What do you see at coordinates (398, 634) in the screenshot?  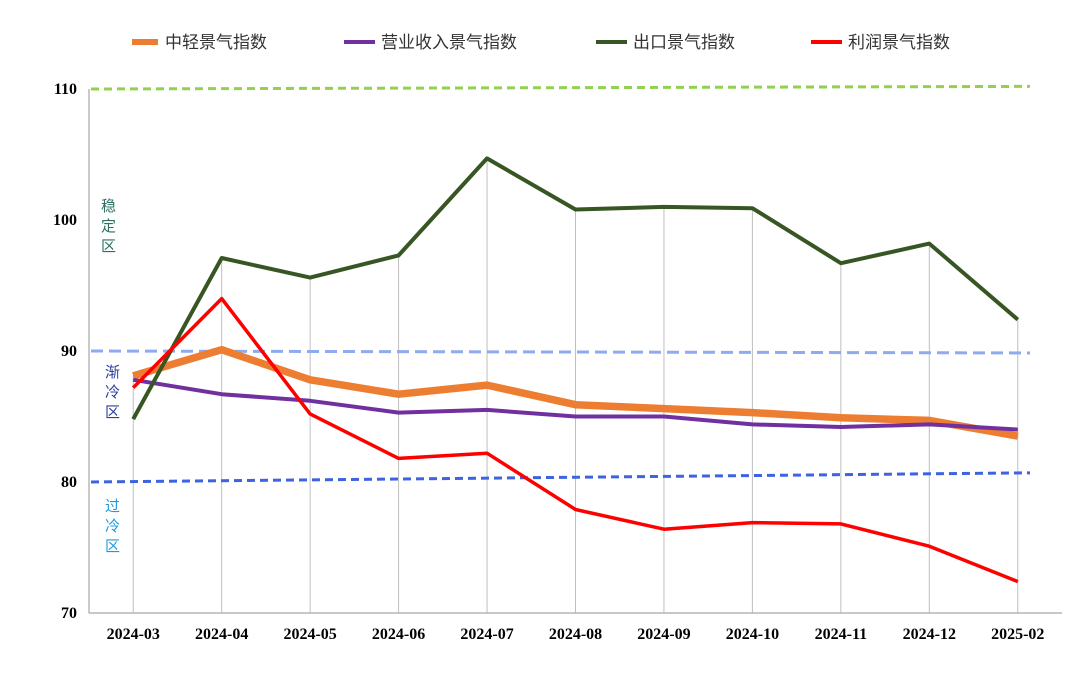 I see `x-tick-label: 2024-06` at bounding box center [398, 634].